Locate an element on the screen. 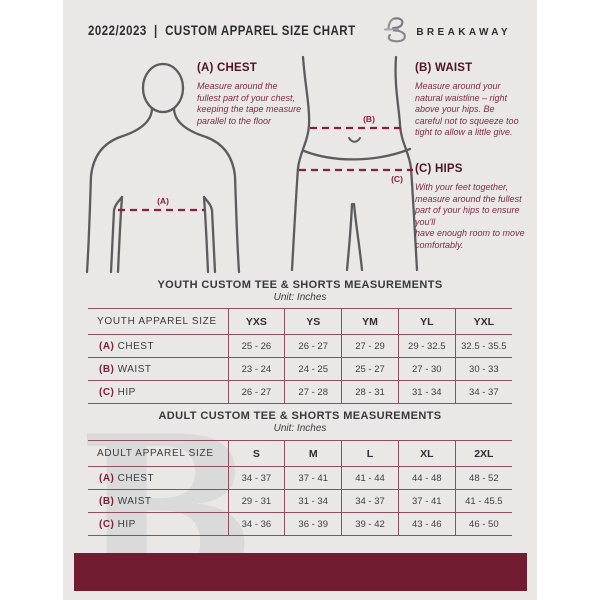  size-xl: XL is located at coordinates (426, 453).